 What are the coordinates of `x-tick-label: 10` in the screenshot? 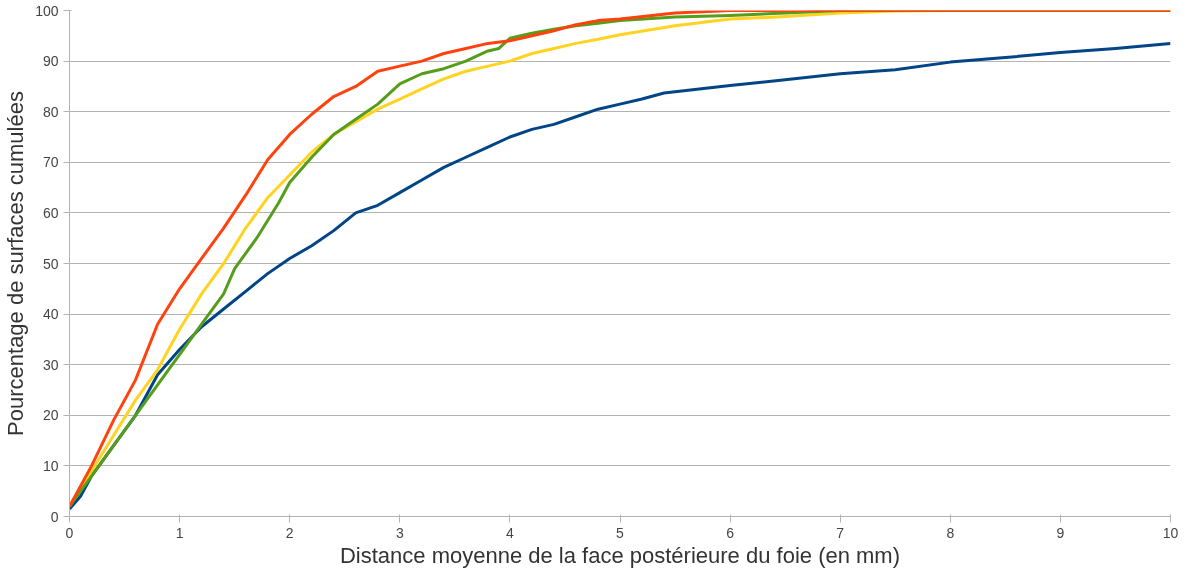 It's located at (1170, 532).